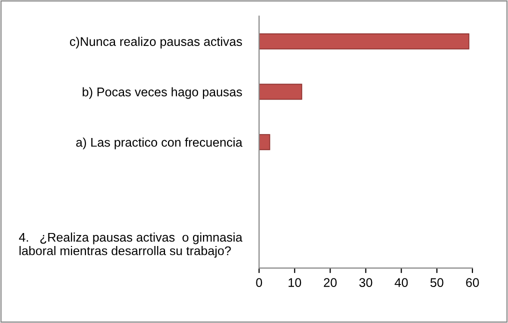  I want to click on x-tick-label: 30, so click(365, 282).